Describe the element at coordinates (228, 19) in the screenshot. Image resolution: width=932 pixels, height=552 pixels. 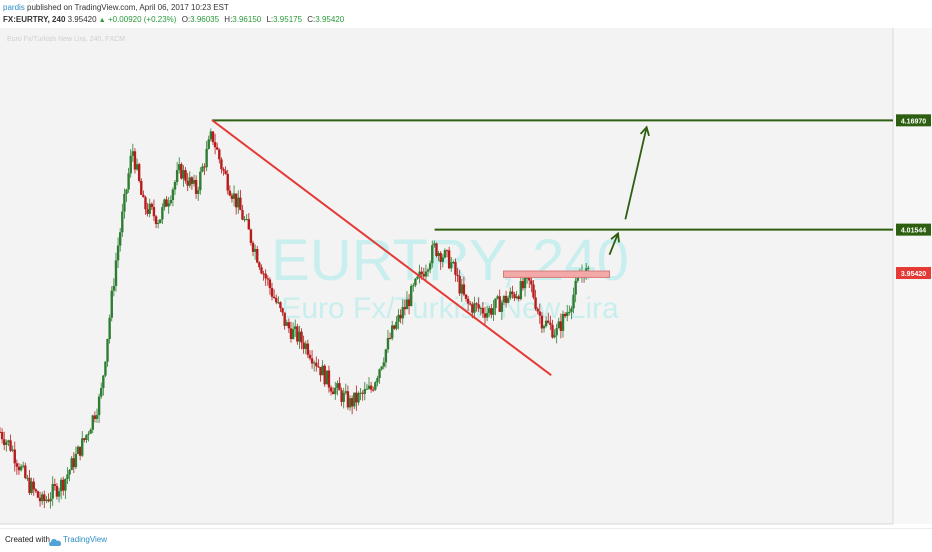
I see `ohlc-high-label: H:` at that location.